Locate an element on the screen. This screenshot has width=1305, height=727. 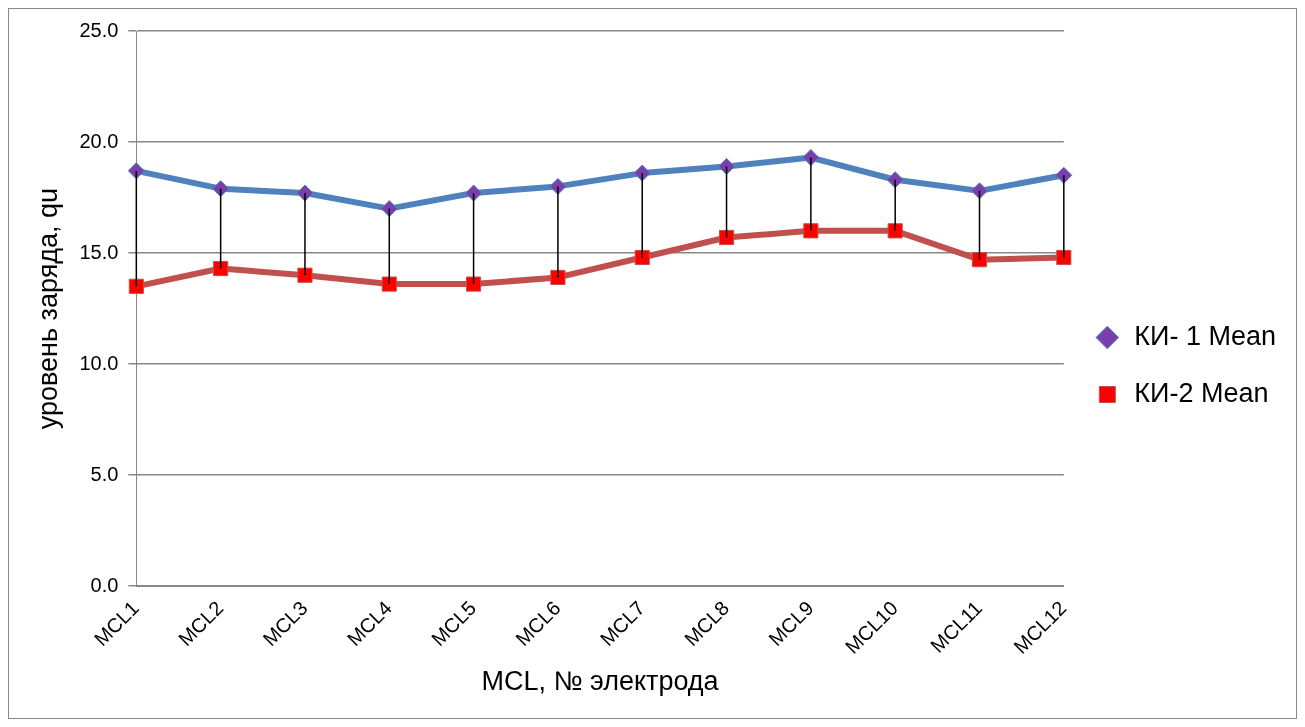
y-tick-label: 0.0 is located at coordinates (104, 584).